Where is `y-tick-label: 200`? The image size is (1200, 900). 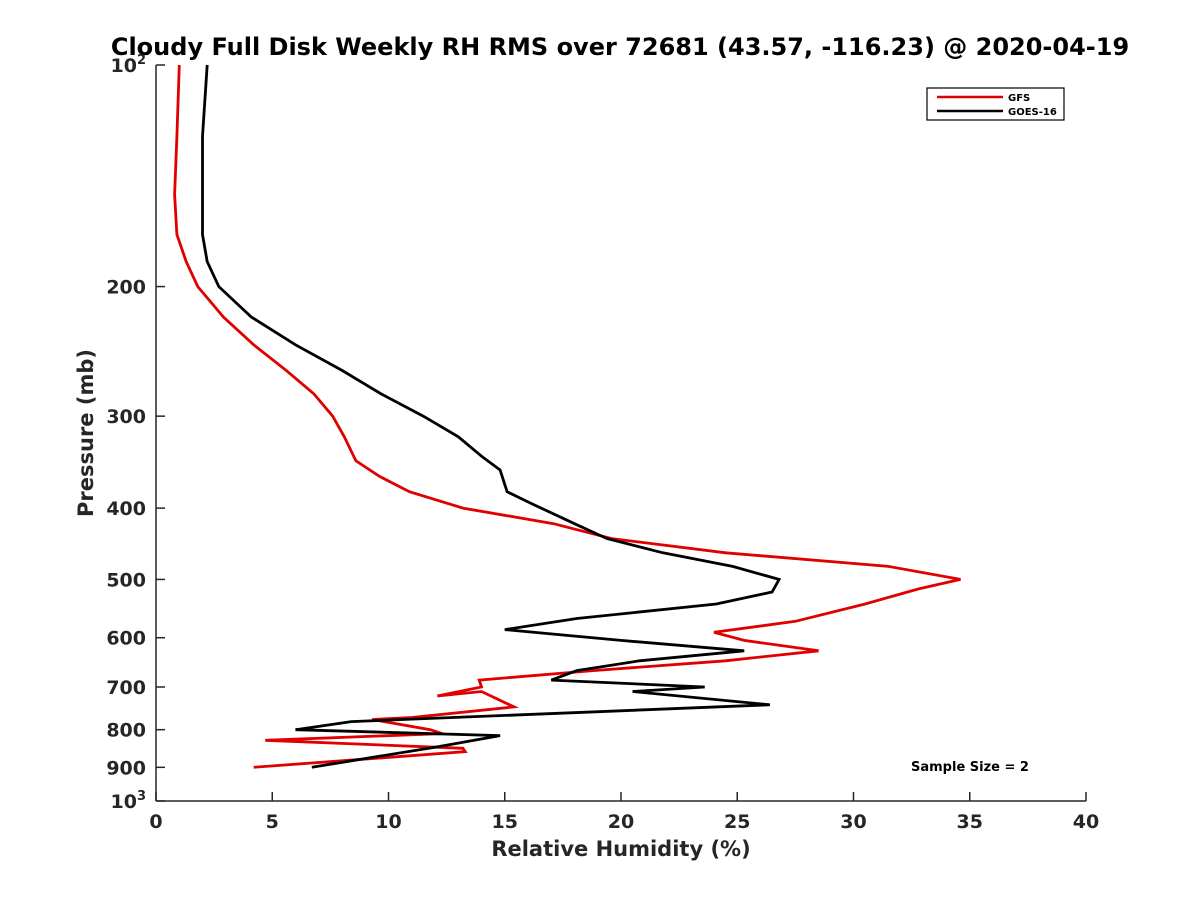 y-tick-label: 200 is located at coordinates (126, 288).